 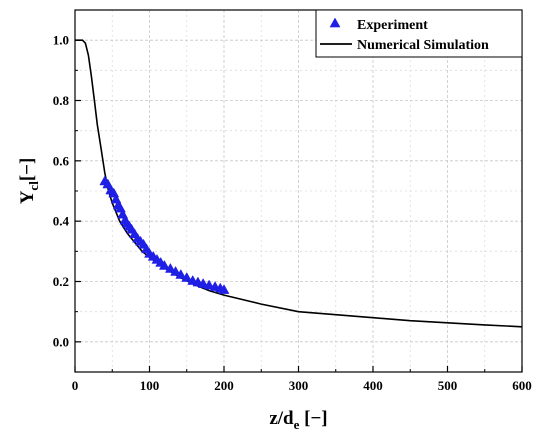 I want to click on y-tick-label: 0.4, so click(x=61, y=221).